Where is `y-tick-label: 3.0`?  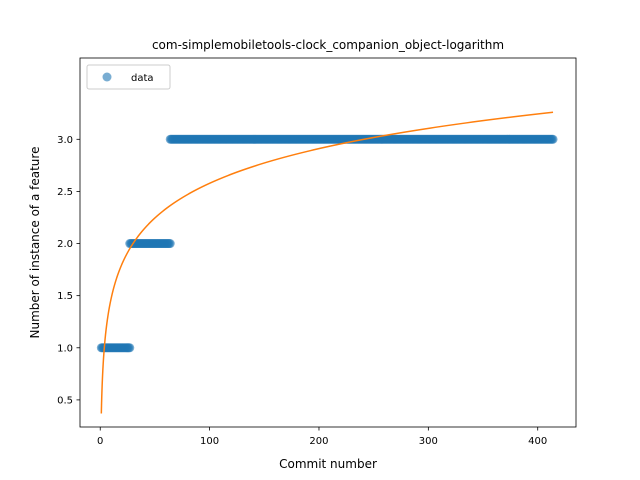 y-tick-label: 3.0 is located at coordinates (65, 140).